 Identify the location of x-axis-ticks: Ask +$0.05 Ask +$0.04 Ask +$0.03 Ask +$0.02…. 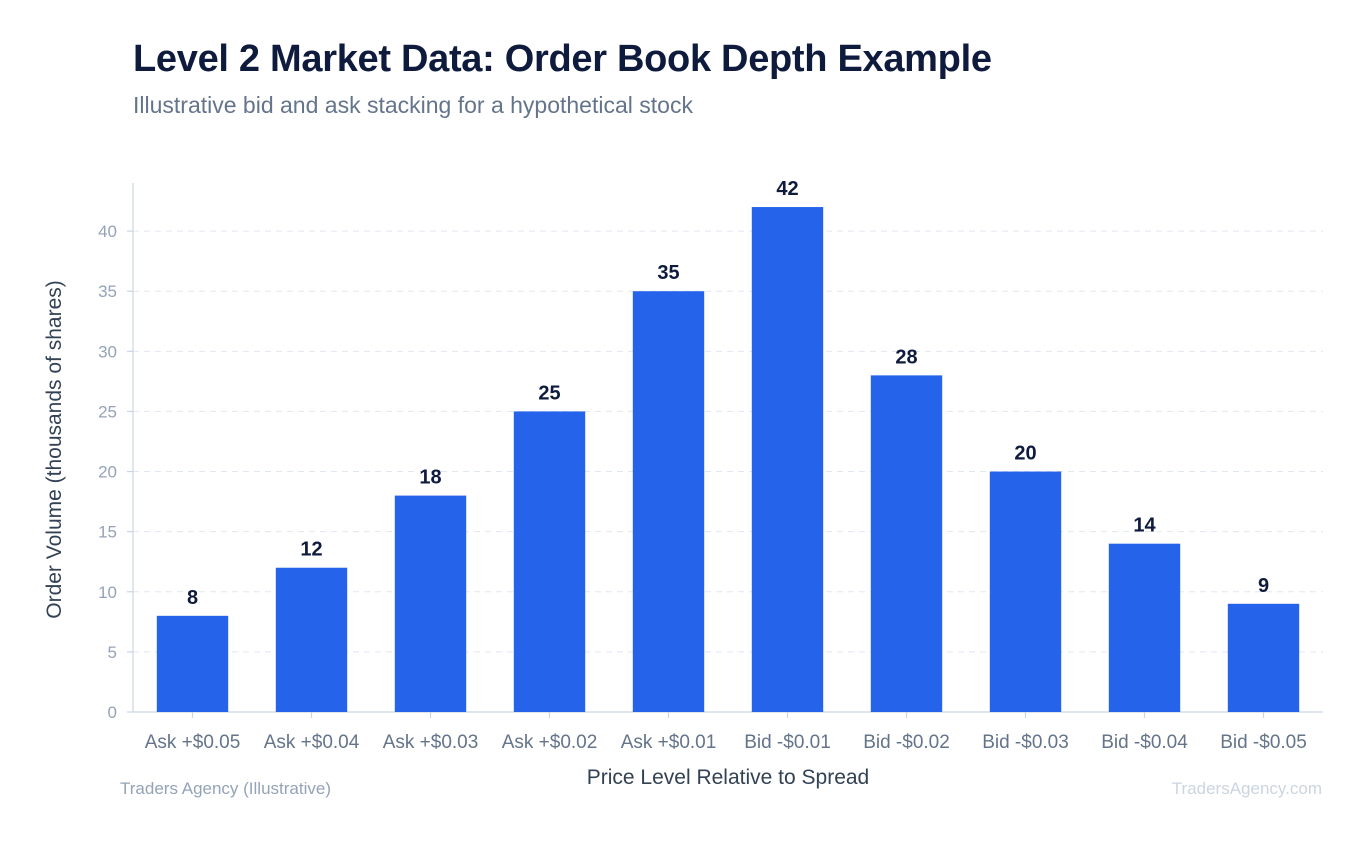
(726, 732).